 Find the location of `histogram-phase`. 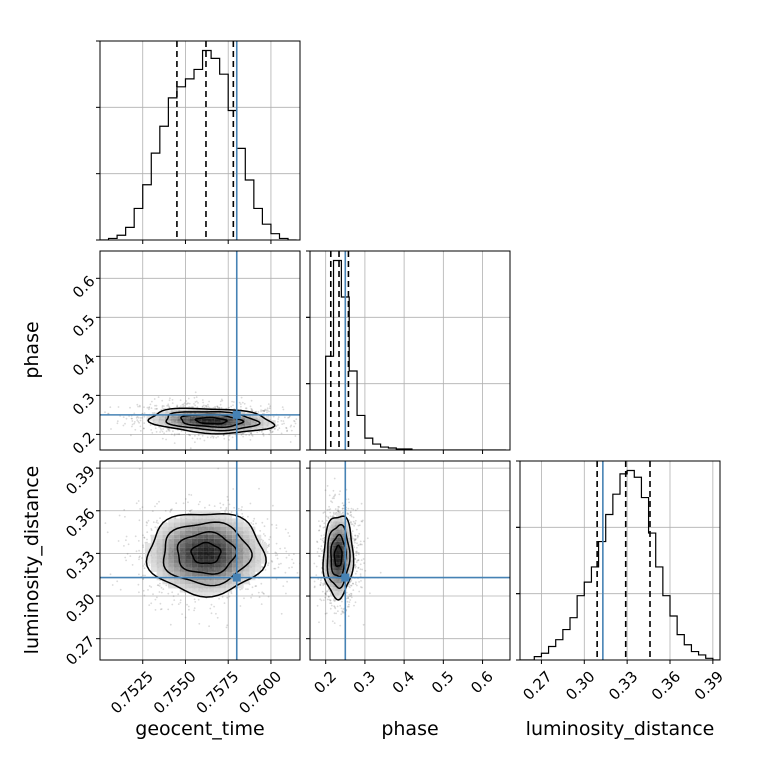

histogram-phase is located at coordinates (408, 350).